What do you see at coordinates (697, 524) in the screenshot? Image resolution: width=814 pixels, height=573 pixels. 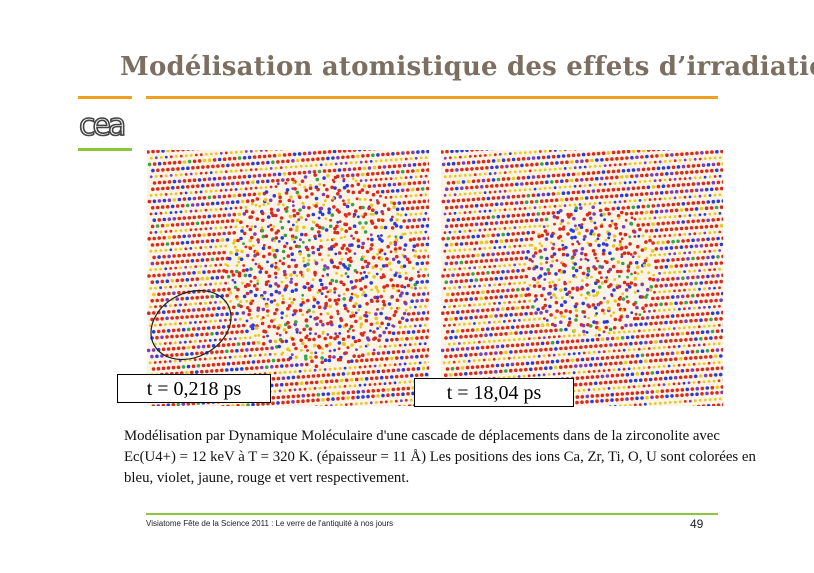 I see `page-number: 49` at bounding box center [697, 524].